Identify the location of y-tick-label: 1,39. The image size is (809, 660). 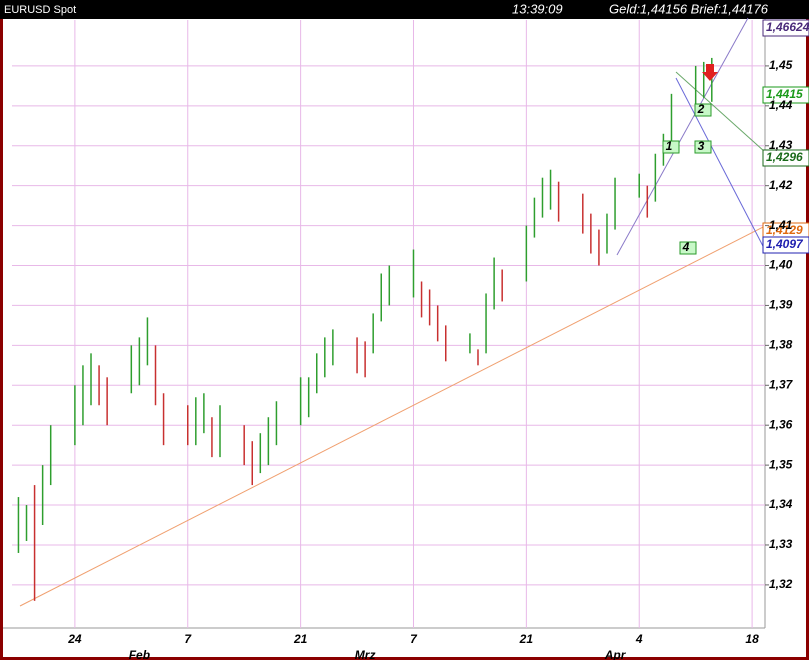
(781, 305).